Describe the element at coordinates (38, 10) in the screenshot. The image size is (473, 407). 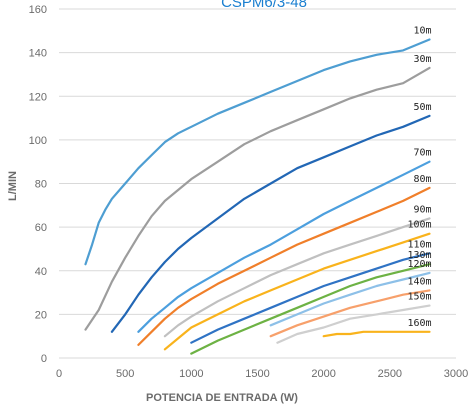
I see `y-tick-label: 160` at that location.